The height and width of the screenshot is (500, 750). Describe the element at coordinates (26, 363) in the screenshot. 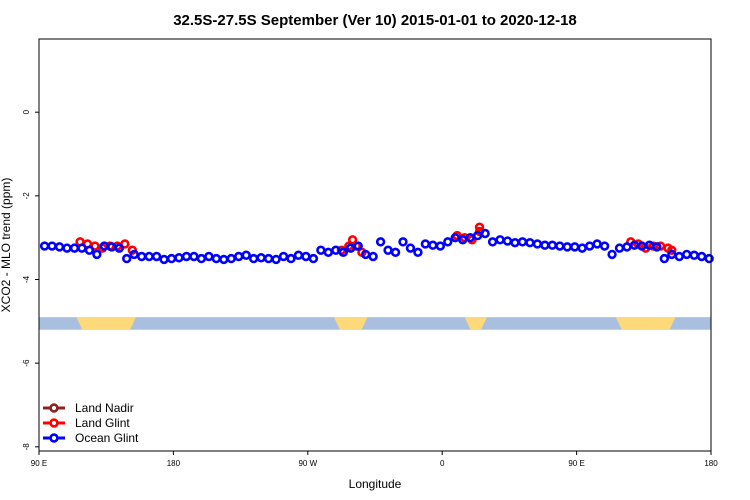

I see `y-tick-label: -6` at that location.